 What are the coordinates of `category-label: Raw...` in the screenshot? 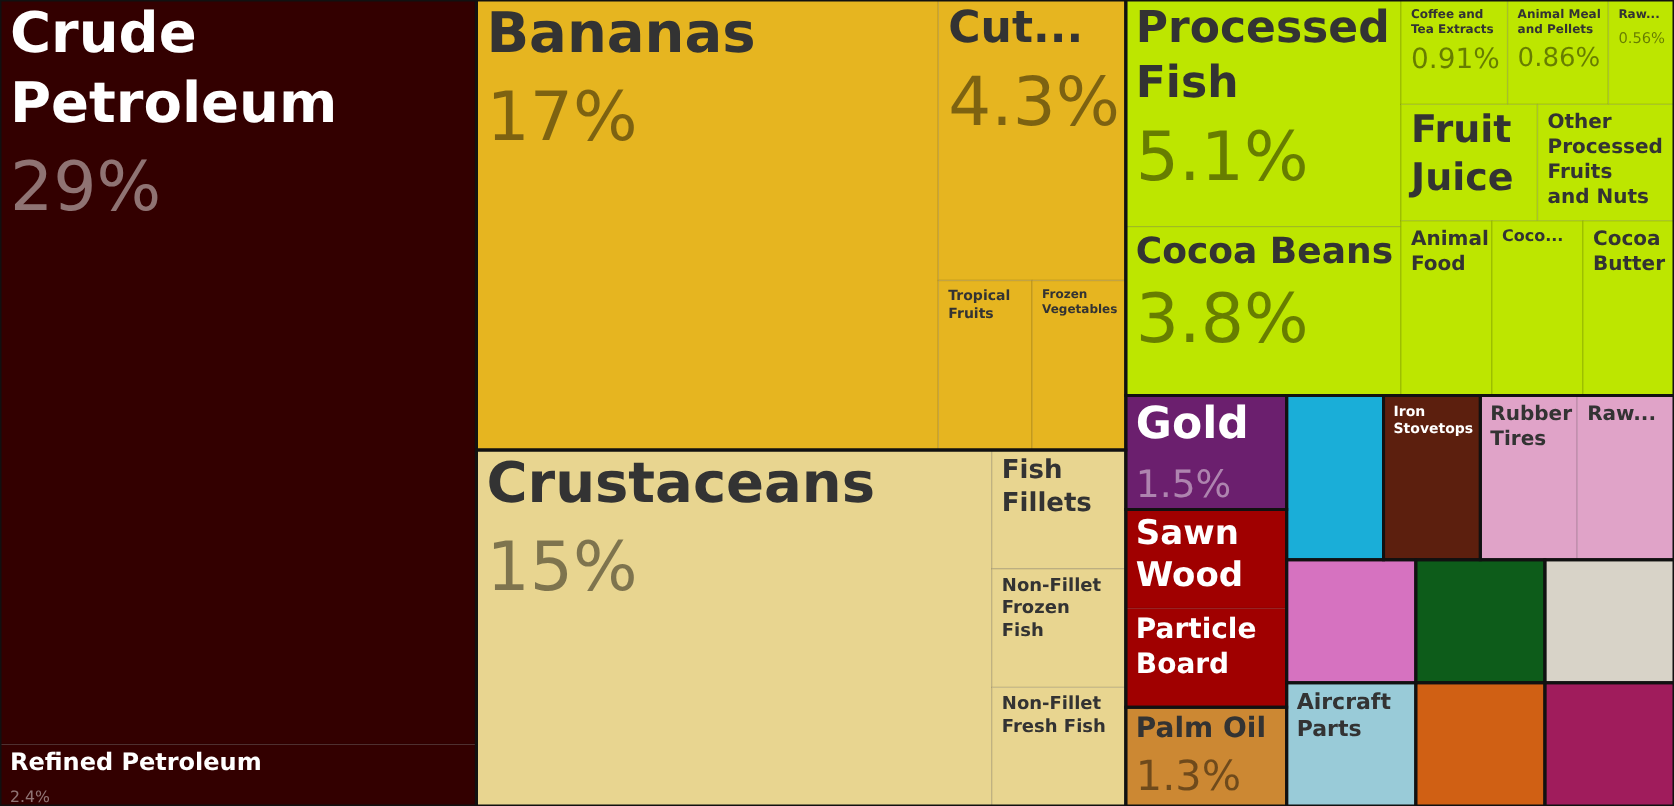 It's located at (1622, 414).